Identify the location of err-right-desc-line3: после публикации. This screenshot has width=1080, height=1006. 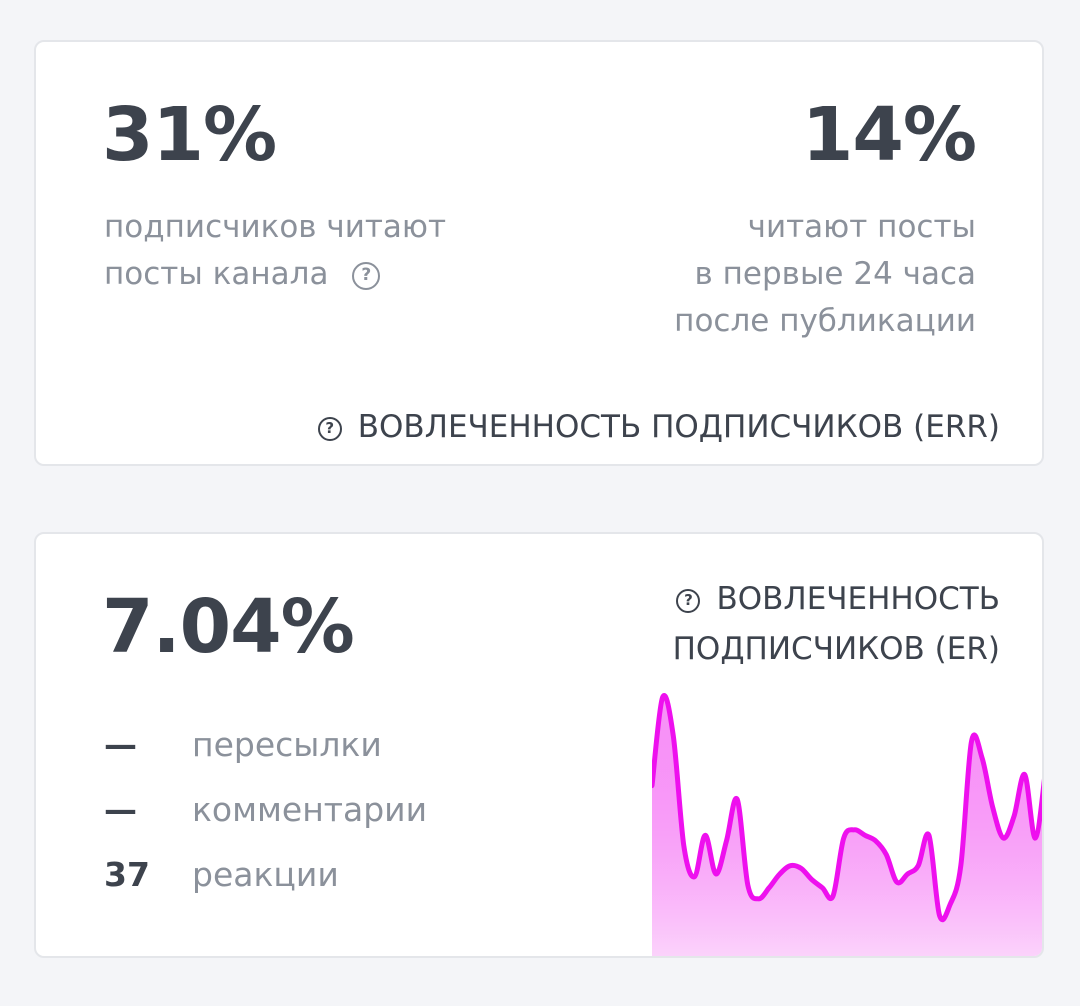
(825, 321).